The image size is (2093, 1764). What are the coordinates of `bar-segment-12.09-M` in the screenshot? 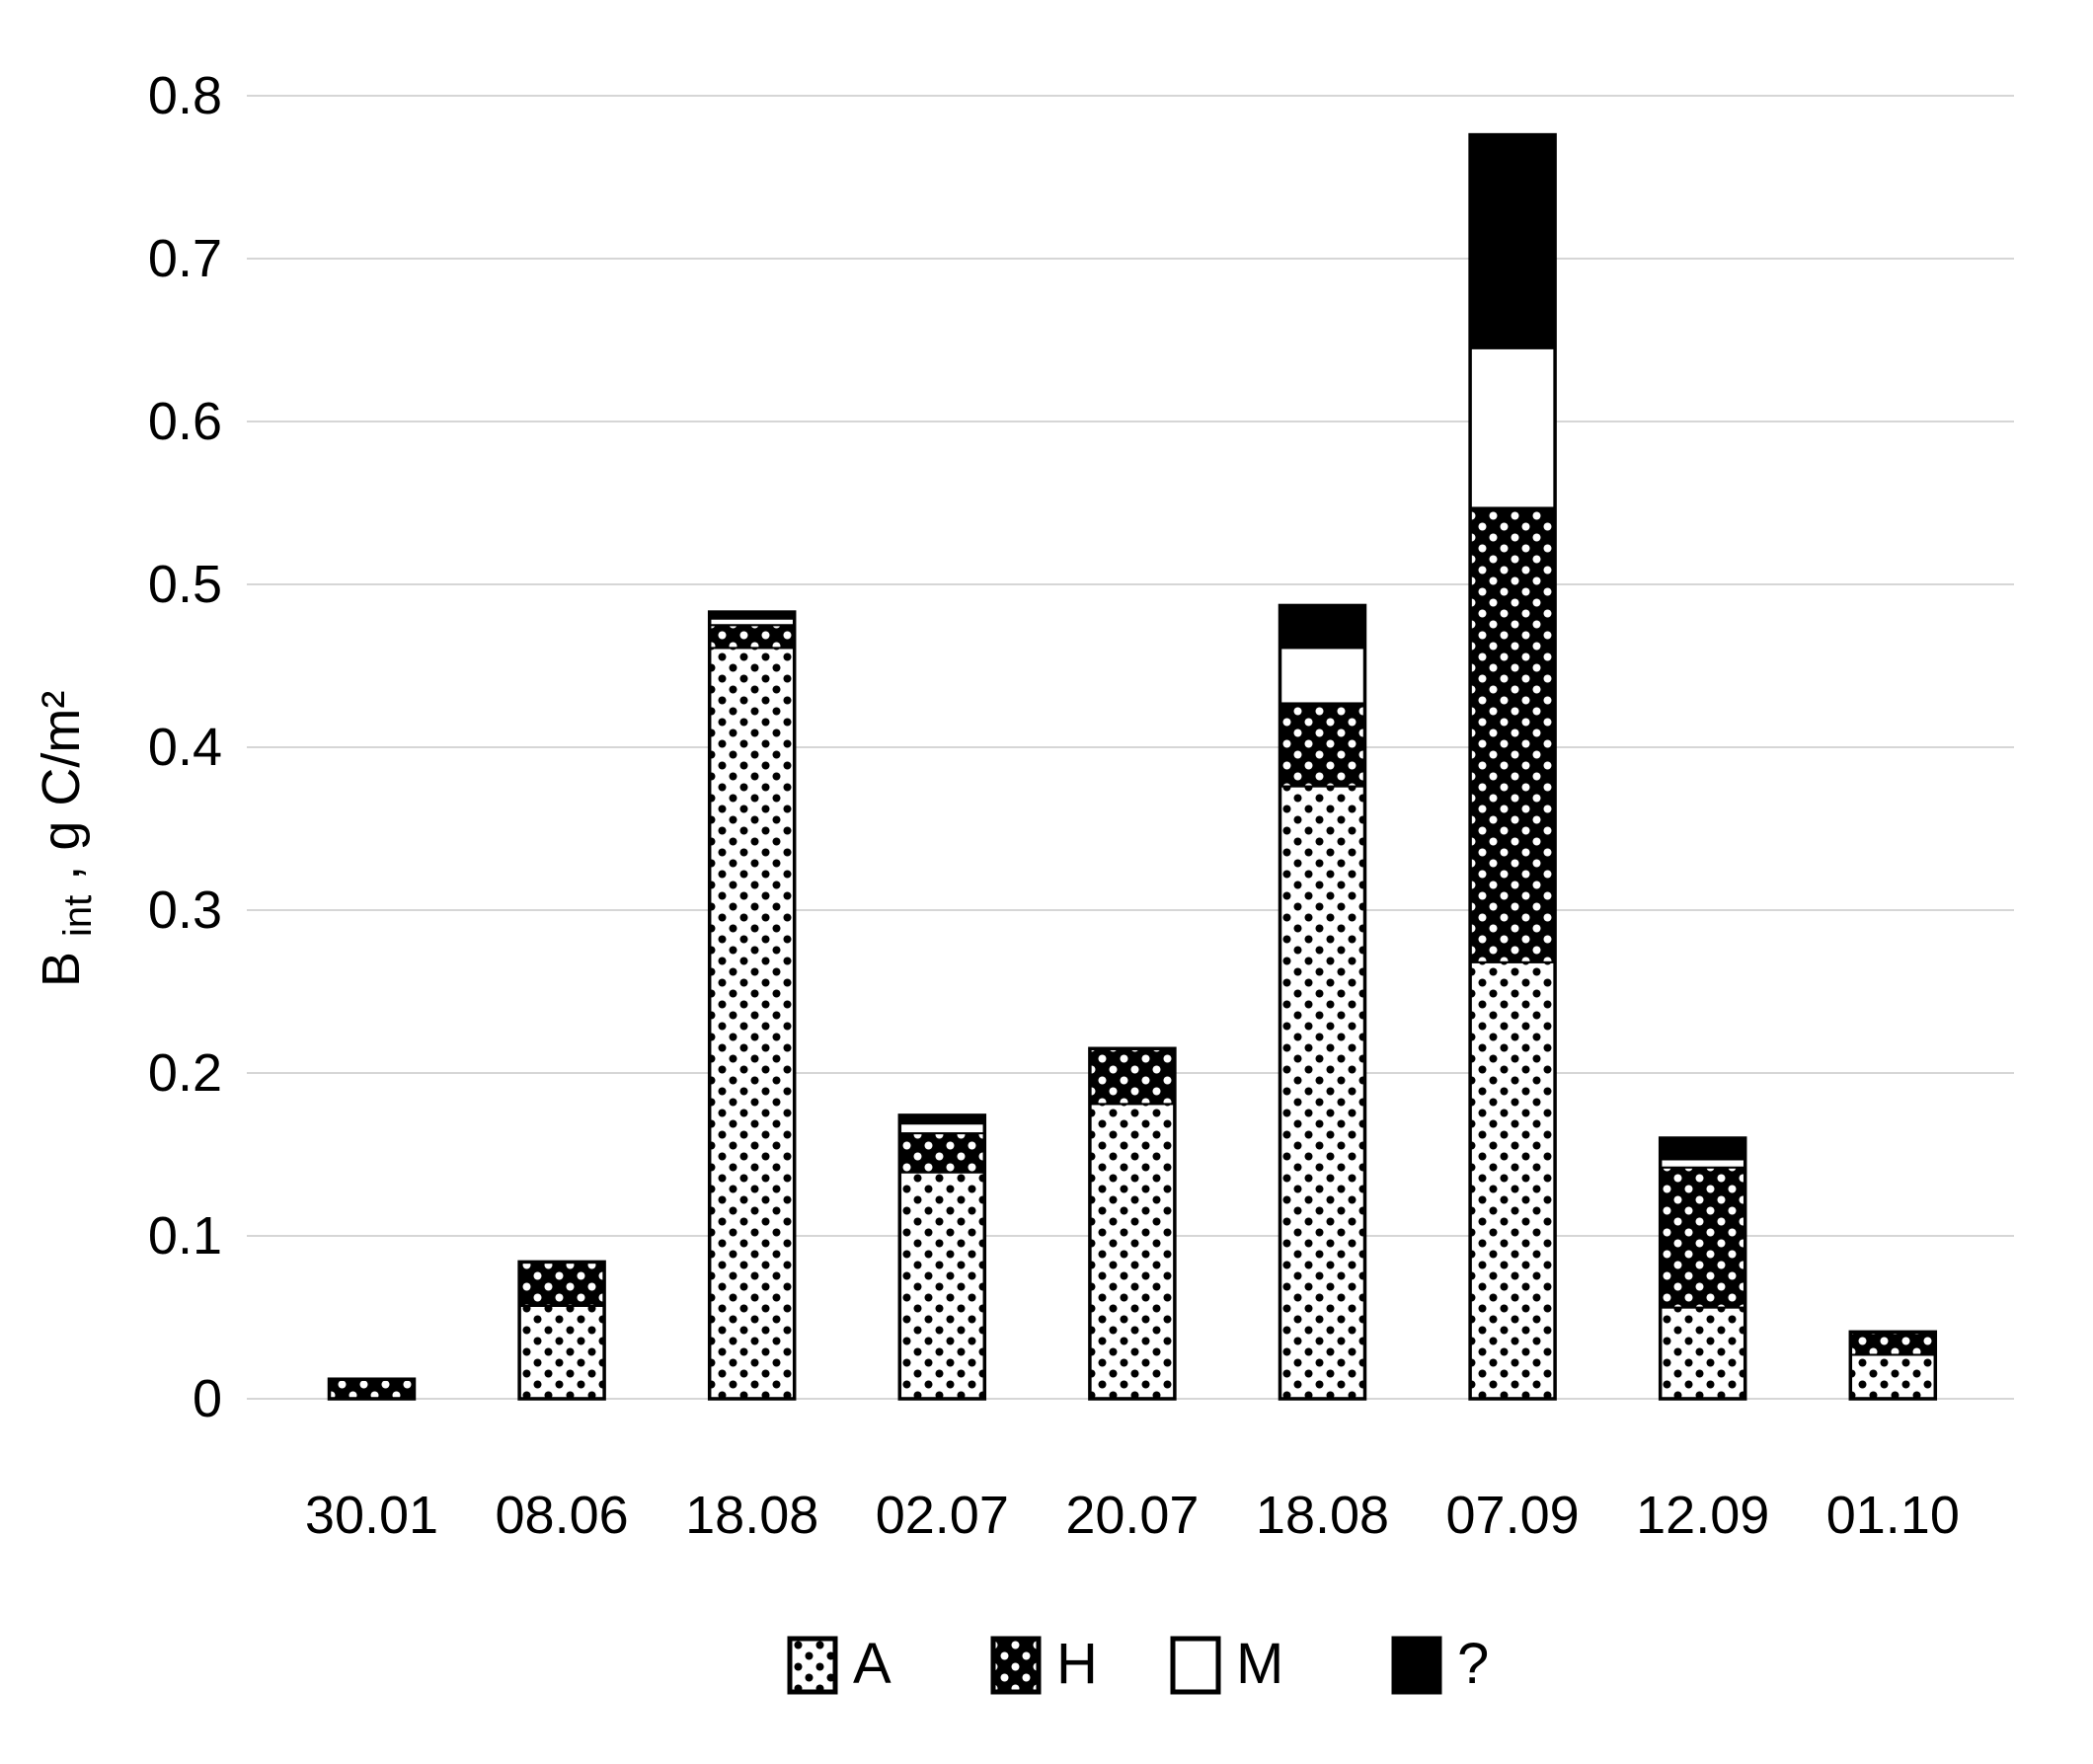 It's located at (1702, 1163).